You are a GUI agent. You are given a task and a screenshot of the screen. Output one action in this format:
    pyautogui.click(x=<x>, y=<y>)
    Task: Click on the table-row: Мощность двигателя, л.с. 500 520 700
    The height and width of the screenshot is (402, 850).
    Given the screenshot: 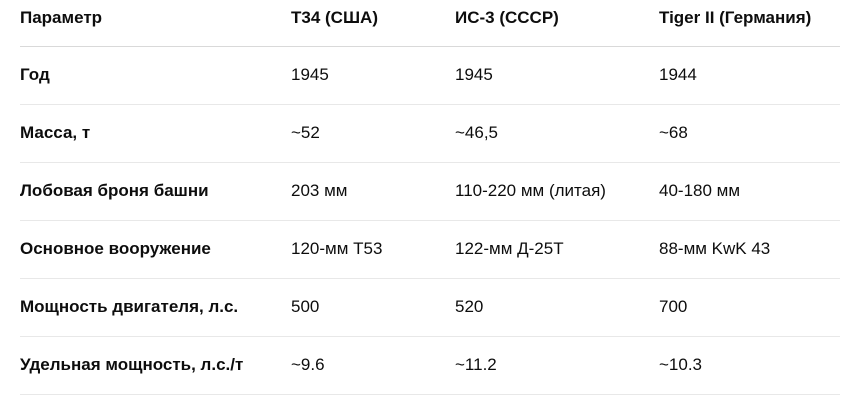 What is the action you would take?
    pyautogui.click(x=430, y=307)
    